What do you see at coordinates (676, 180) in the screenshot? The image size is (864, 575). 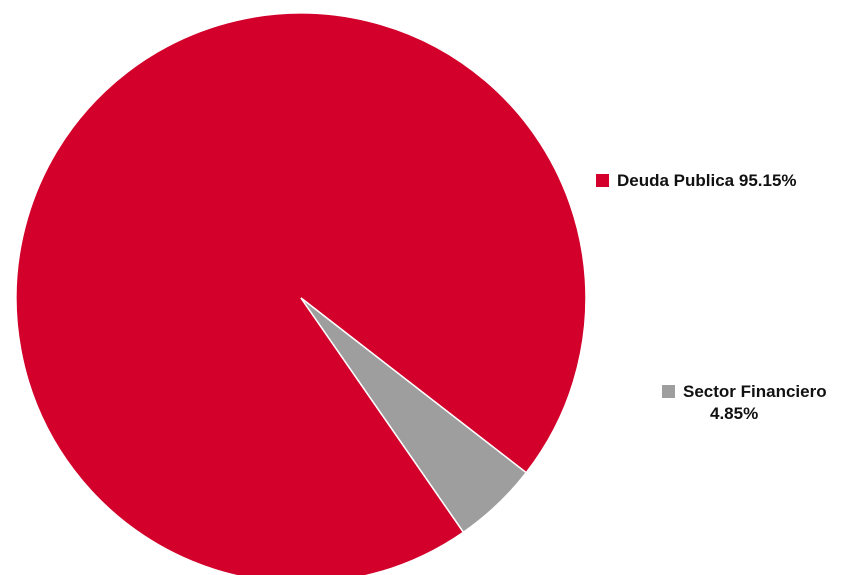 I see `legend-label-deuda-publica: Deuda Publica` at bounding box center [676, 180].